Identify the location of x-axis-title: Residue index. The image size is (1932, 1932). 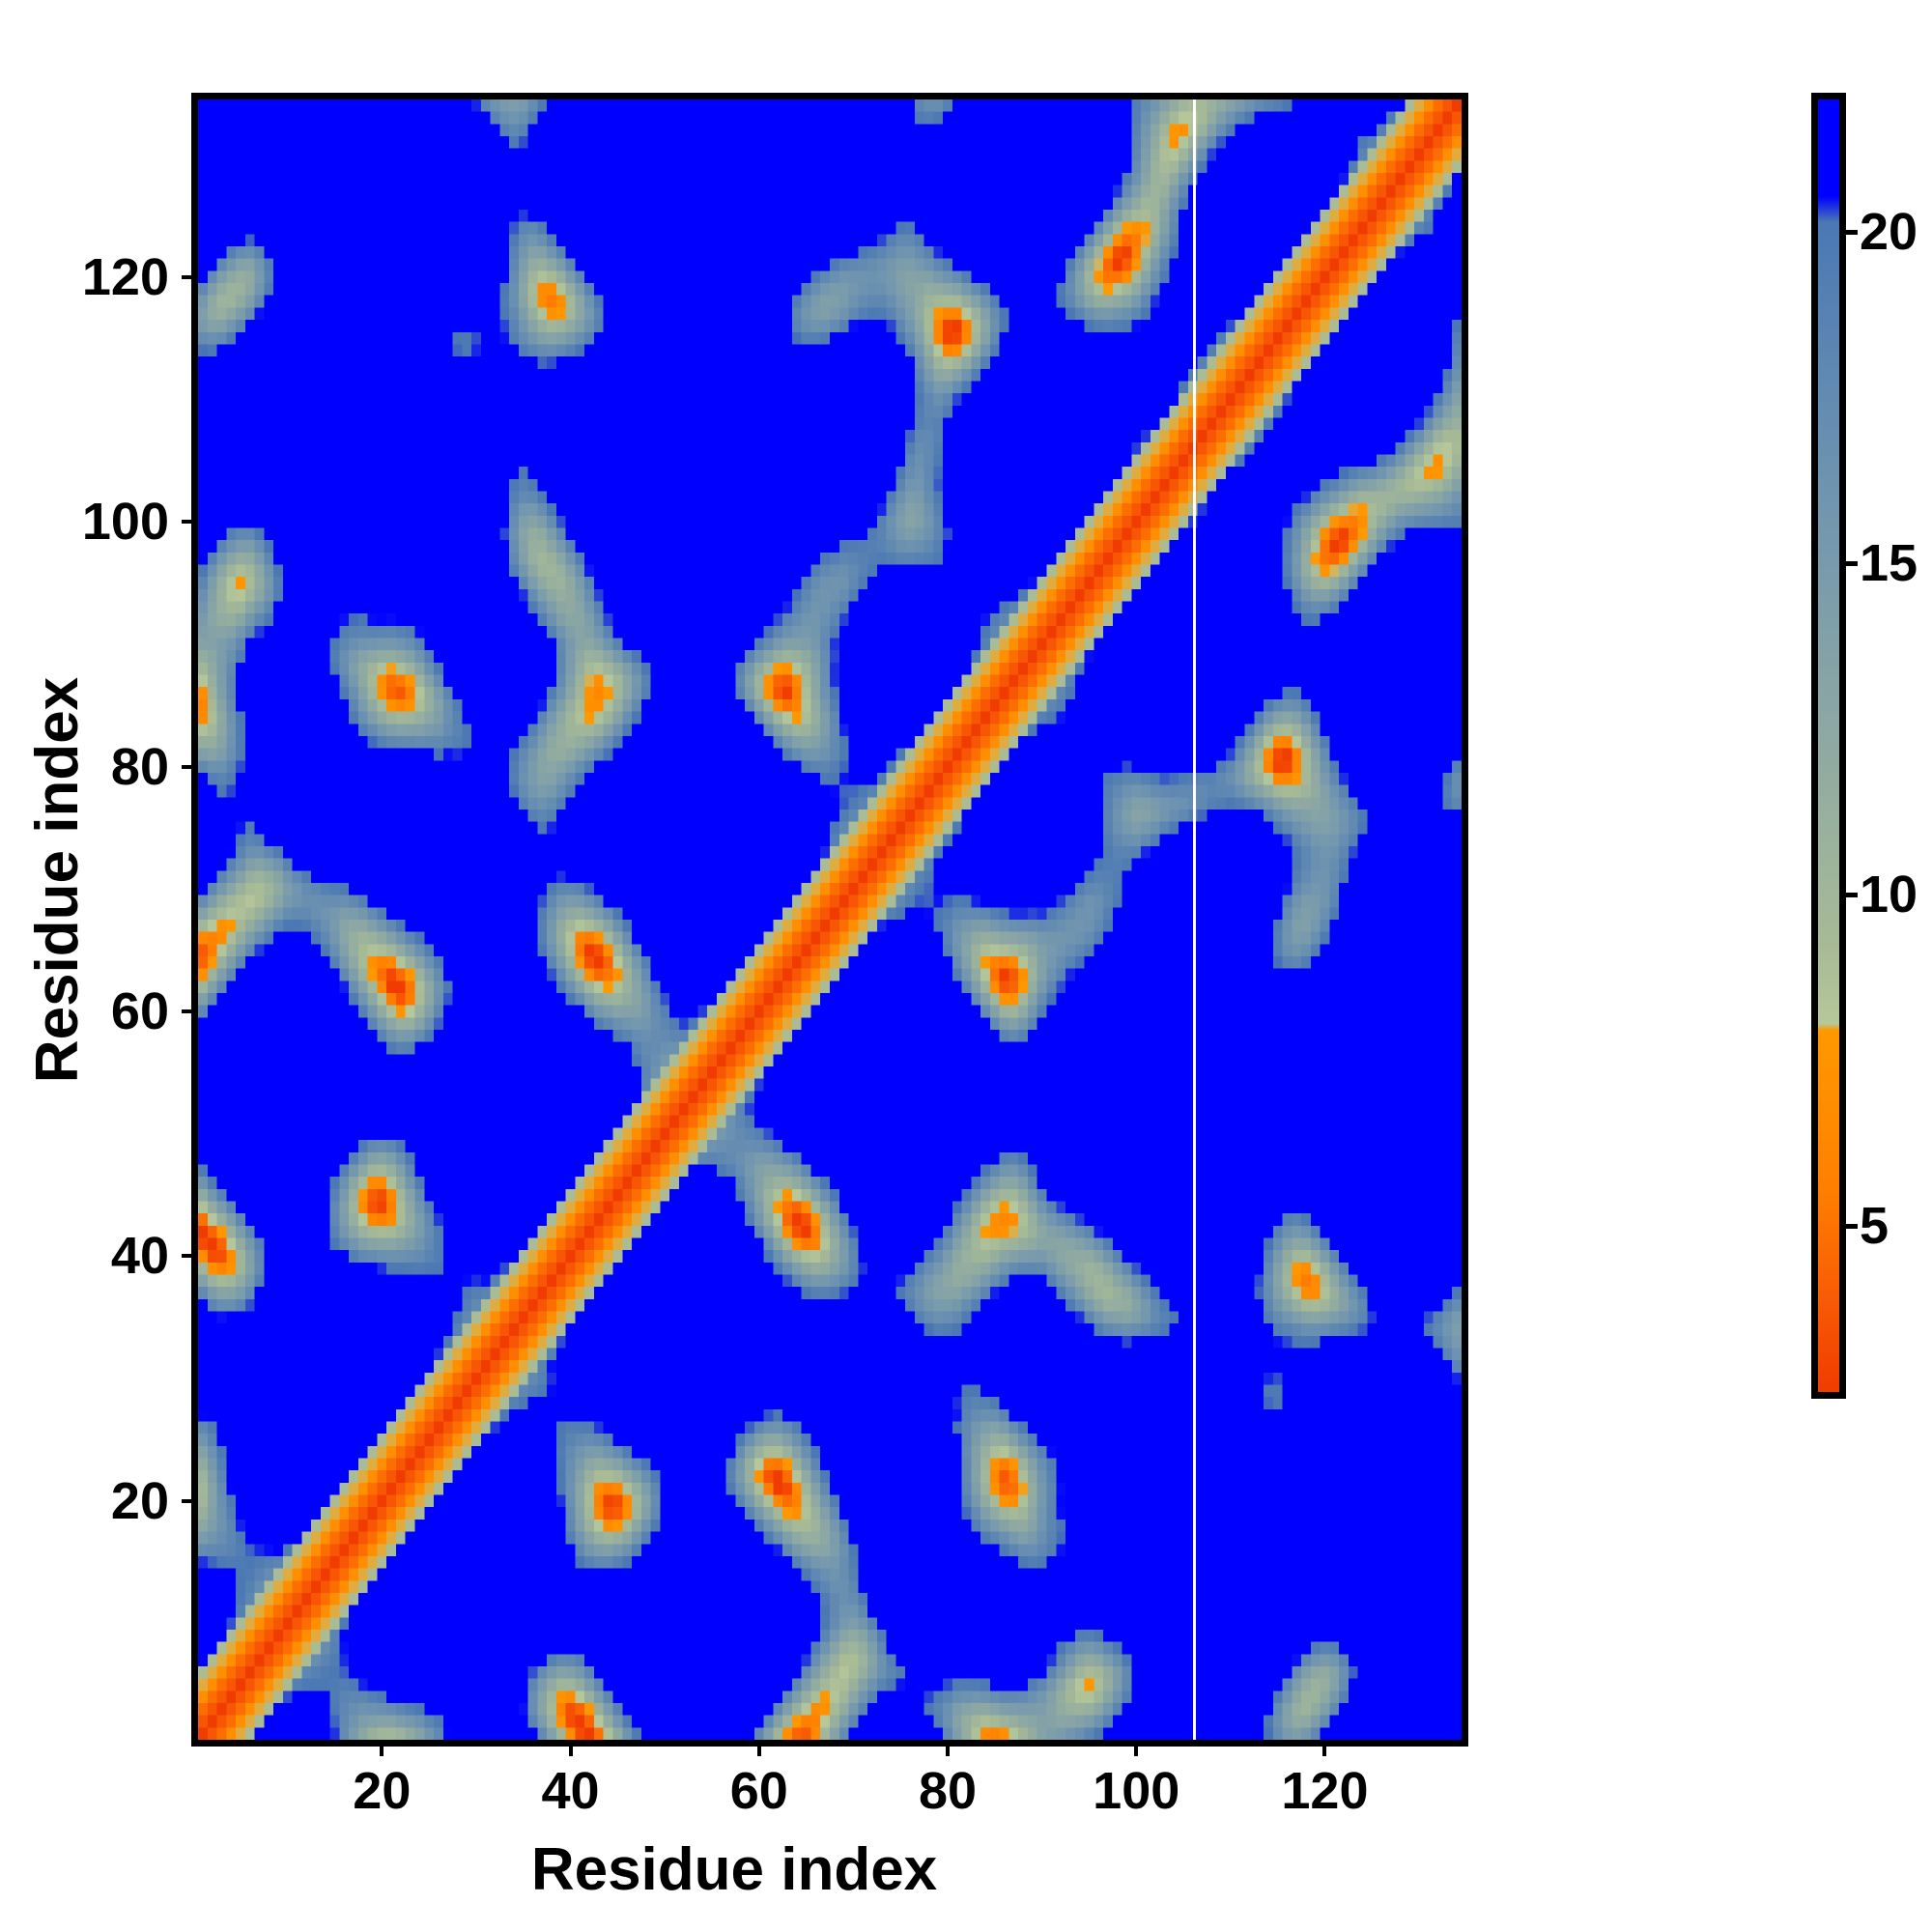
(734, 1869).